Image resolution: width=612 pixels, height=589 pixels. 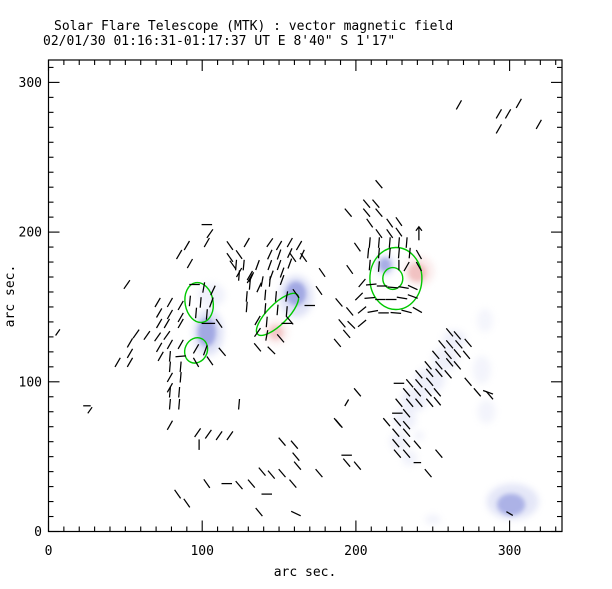 I want to click on green-contour, so click(x=196, y=350).